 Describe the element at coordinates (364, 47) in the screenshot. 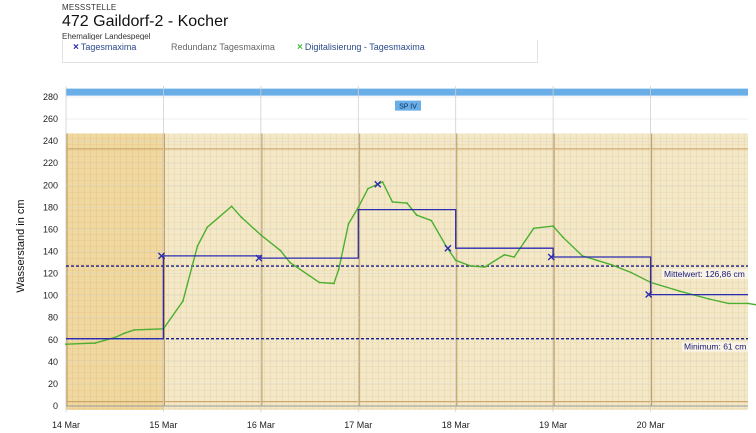

I see `legend-label: Digitalisierung - Tagesmaxima` at that location.